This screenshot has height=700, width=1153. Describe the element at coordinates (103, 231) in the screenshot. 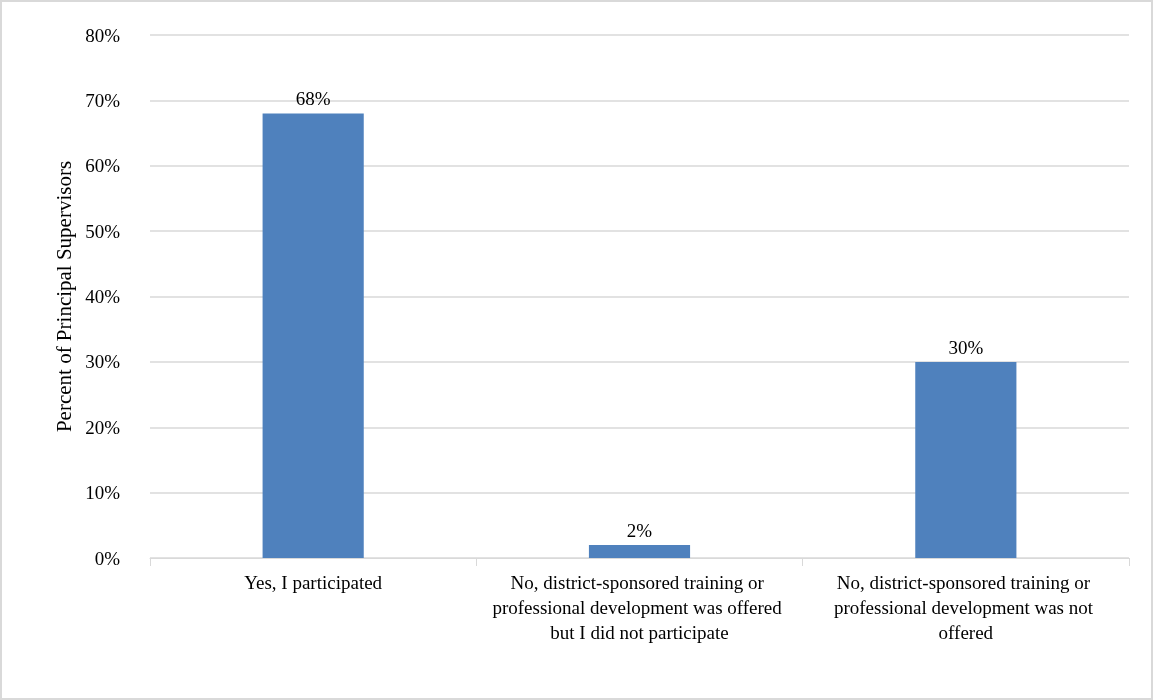

I see `y-tick-label: 50%` at that location.